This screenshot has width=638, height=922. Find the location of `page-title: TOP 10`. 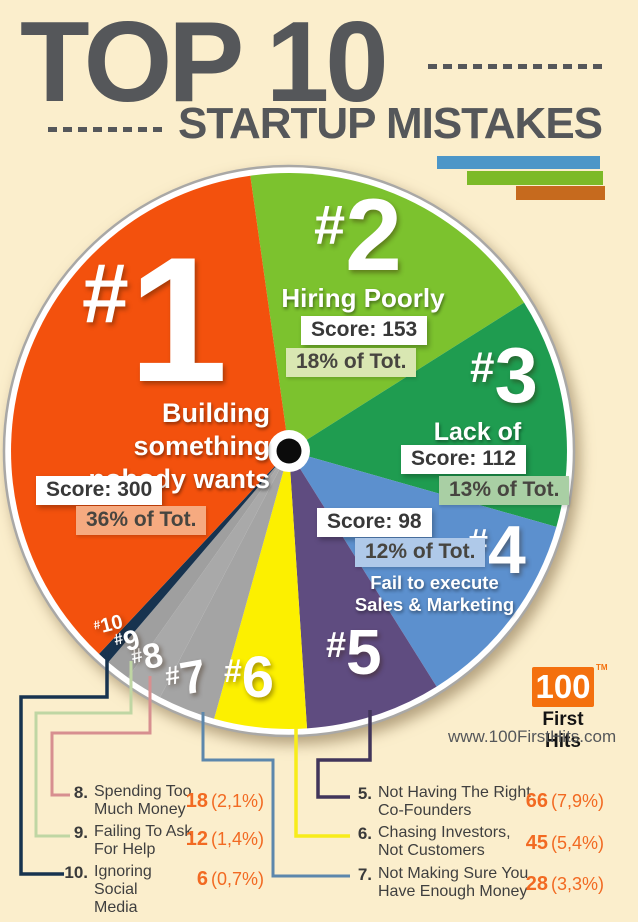

page-title: TOP 10 is located at coordinates (204, 63).